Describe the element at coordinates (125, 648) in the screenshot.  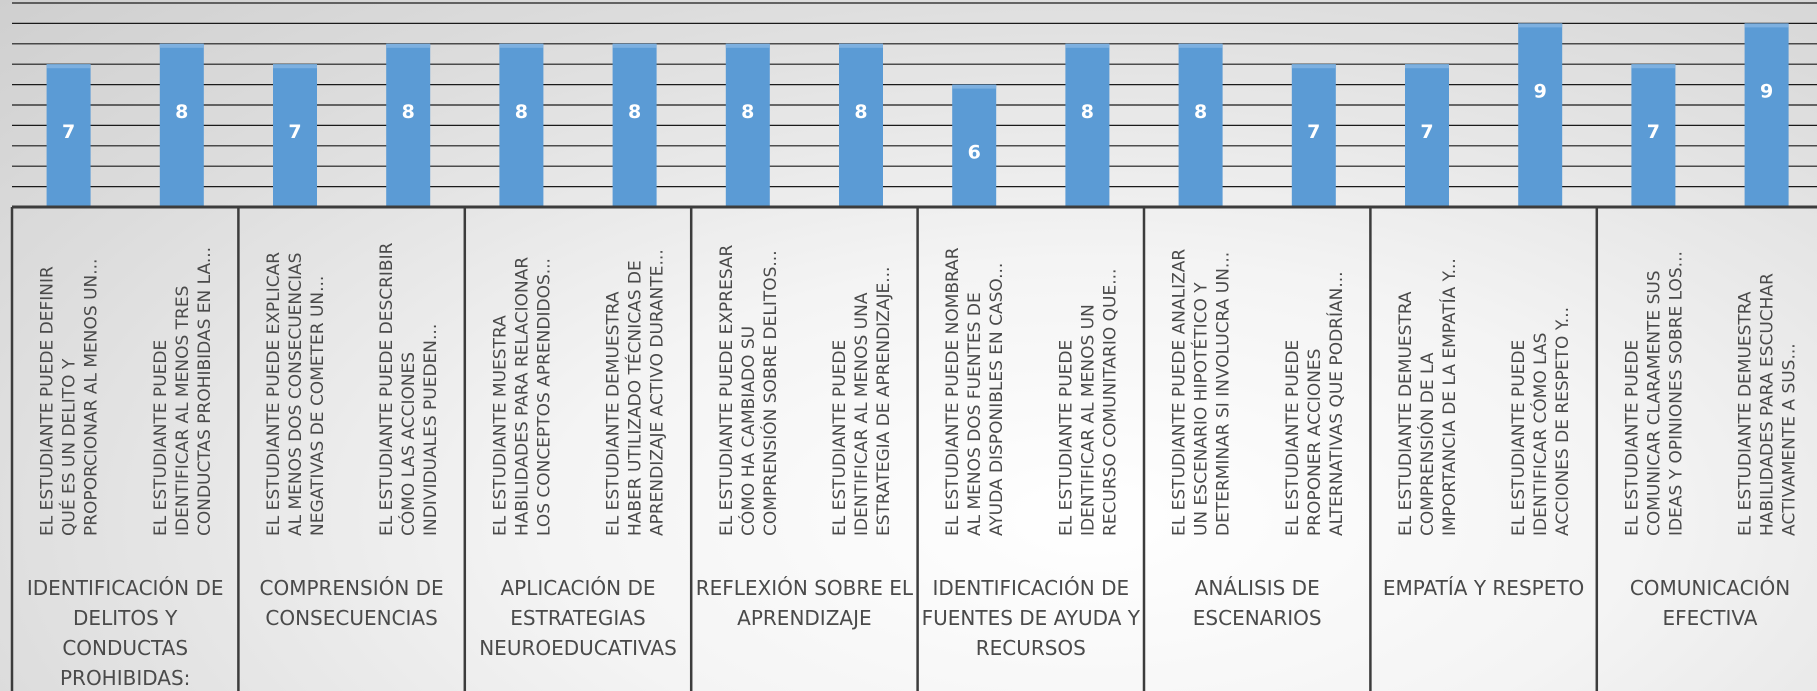
I see `group-label-line: CONDUCTAS` at that location.